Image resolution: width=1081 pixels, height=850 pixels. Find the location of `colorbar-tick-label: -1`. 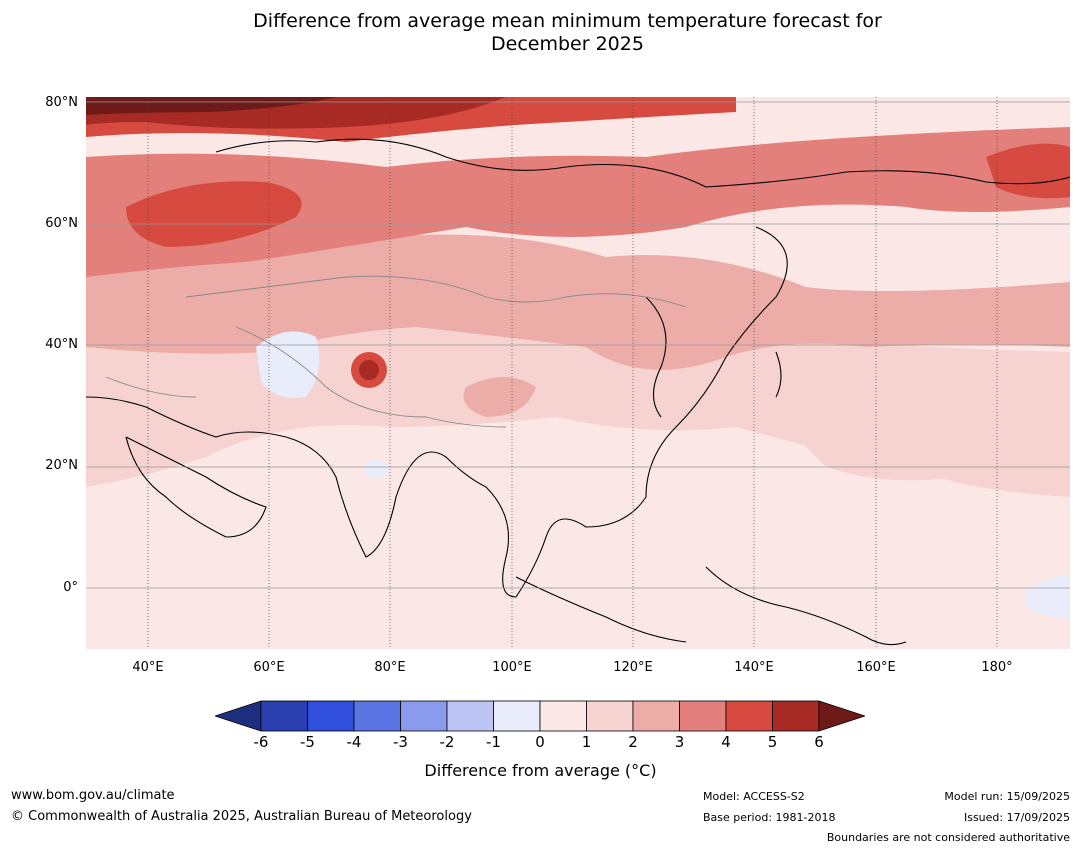

colorbar-tick-label: -1 is located at coordinates (493, 742).